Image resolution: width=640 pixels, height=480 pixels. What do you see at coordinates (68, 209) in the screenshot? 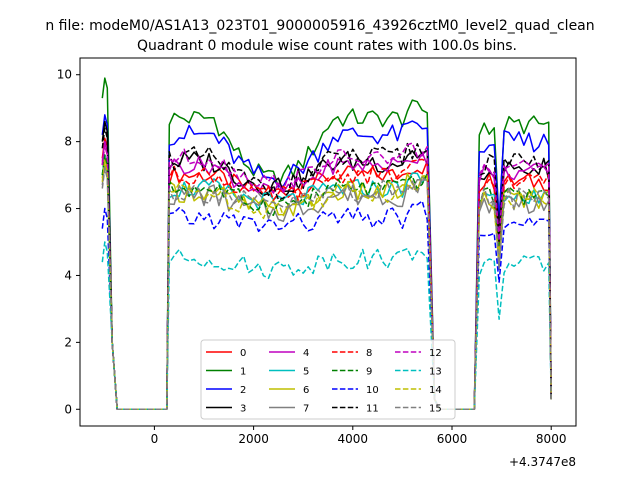
I see `y-tick-label: 6` at bounding box center [68, 209].